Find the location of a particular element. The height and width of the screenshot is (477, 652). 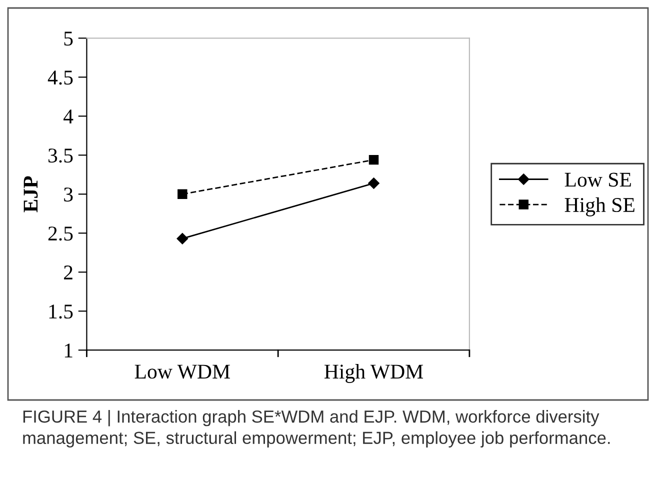

legend-label: High SE is located at coordinates (599, 206).